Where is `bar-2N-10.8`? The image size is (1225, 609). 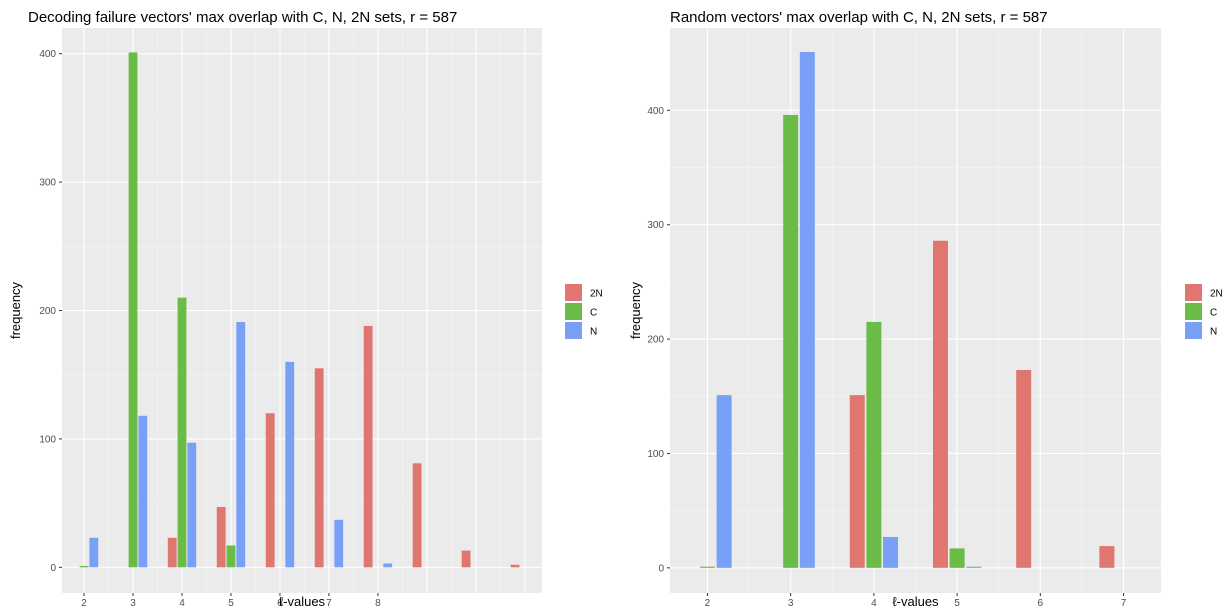 bar-2N-10.8 is located at coordinates (515, 566).